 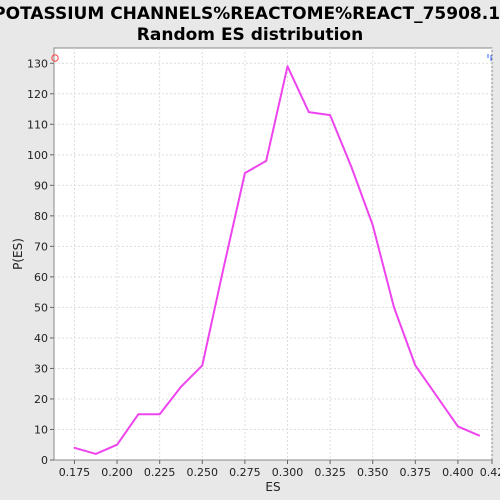 What do you see at coordinates (41, 307) in the screenshot?
I see `y-tick-label: 50` at bounding box center [41, 307].